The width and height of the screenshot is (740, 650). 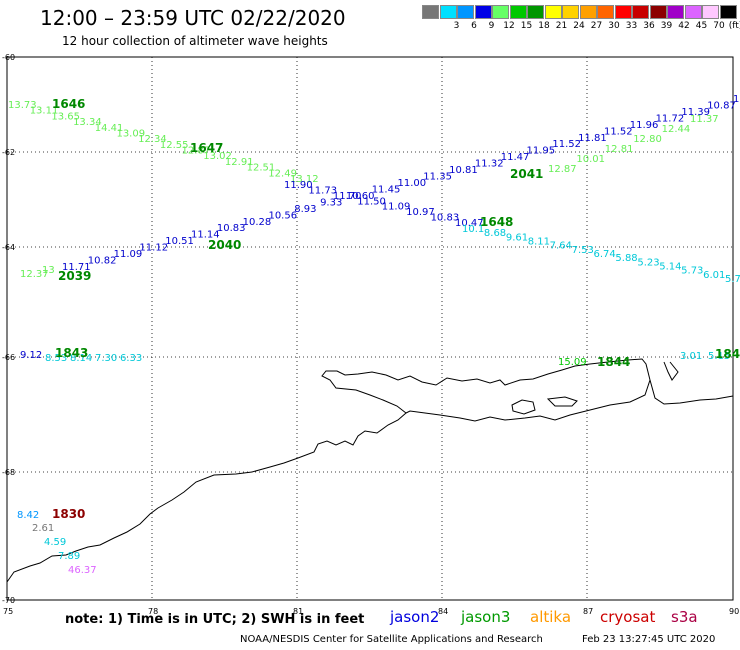 What do you see at coordinates (44, 111) in the screenshot?
I see `swh-value: 13.11` at bounding box center [44, 111].